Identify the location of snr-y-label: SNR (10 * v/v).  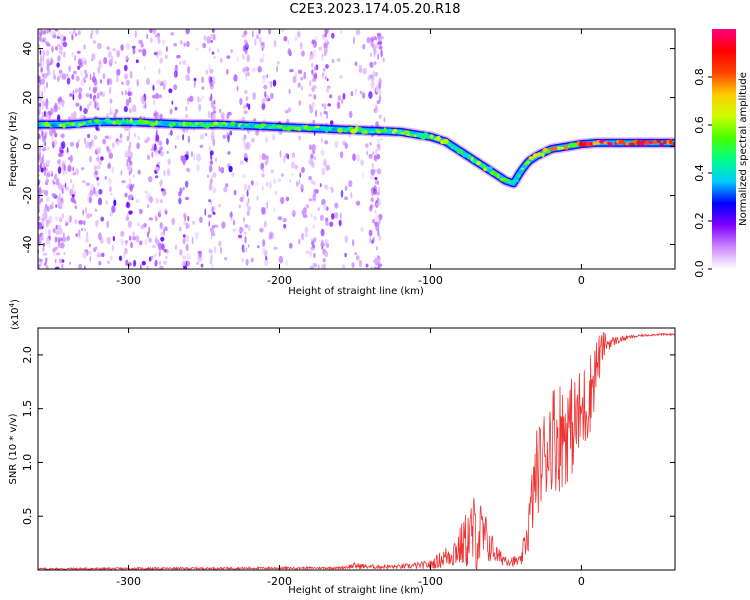
(13, 448).